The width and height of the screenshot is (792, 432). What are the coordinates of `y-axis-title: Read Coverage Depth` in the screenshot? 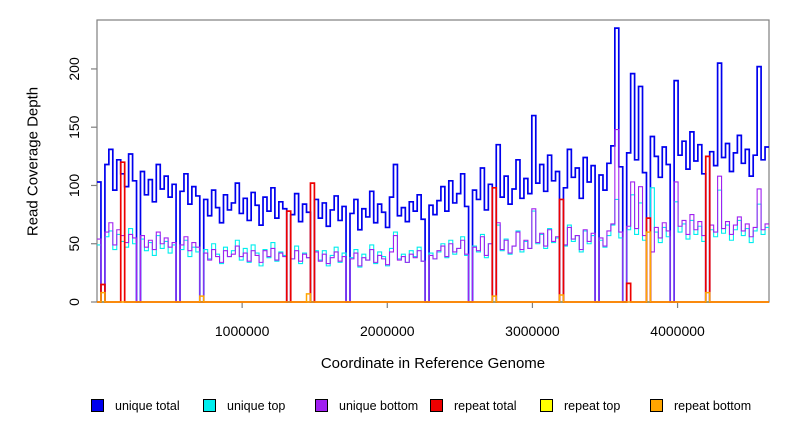 It's located at (33, 161).